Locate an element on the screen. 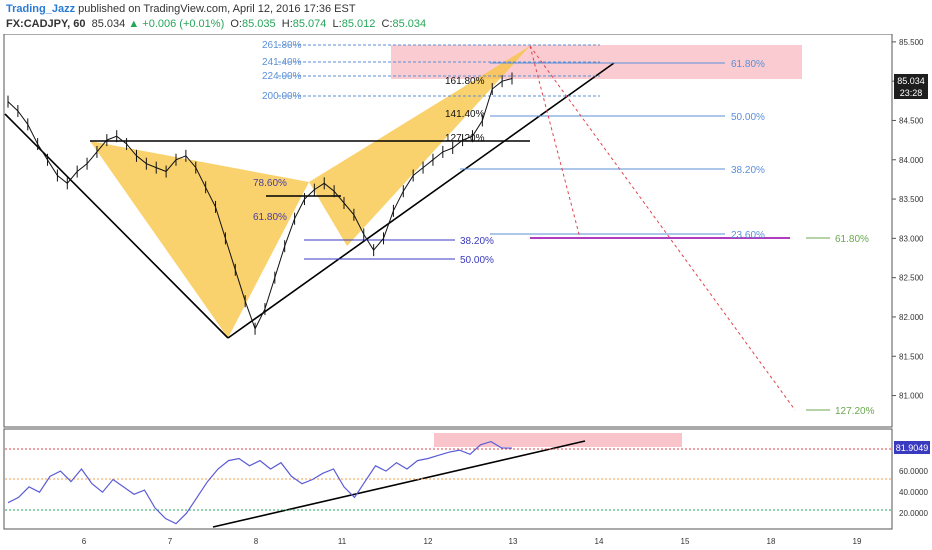 This screenshot has width=932, height=550. price-tick-label: 84.500 is located at coordinates (911, 120).